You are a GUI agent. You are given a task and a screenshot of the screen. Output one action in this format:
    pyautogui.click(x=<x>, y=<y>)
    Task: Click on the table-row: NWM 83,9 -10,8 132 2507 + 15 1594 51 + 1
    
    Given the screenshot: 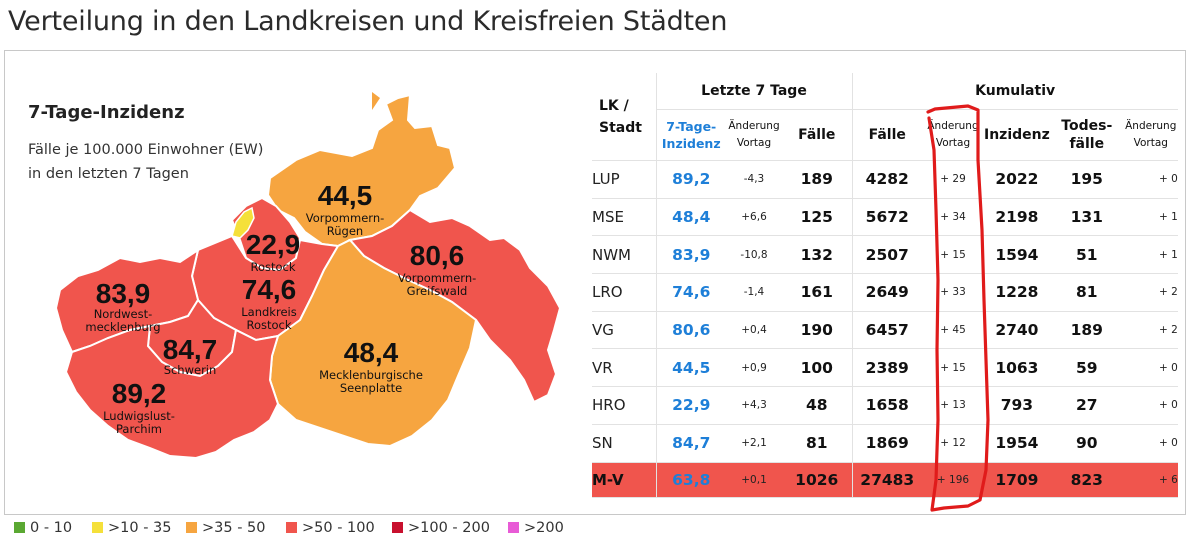 What is the action you would take?
    pyautogui.click(x=885, y=255)
    